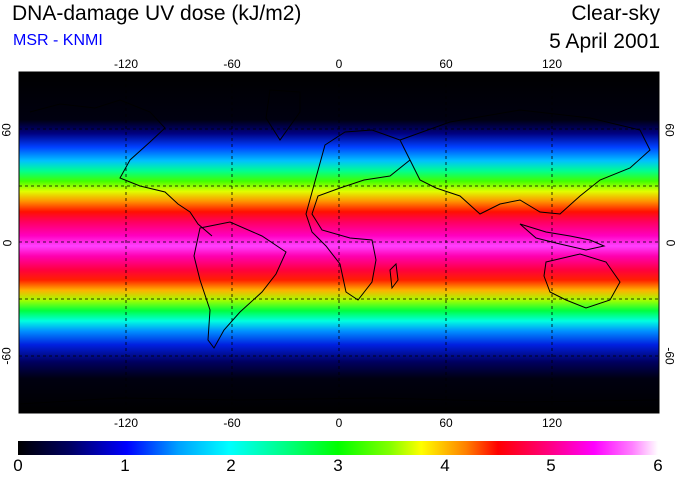 This screenshot has width=678, height=480. I want to click on lon-label-bottom: 120, so click(552, 423).